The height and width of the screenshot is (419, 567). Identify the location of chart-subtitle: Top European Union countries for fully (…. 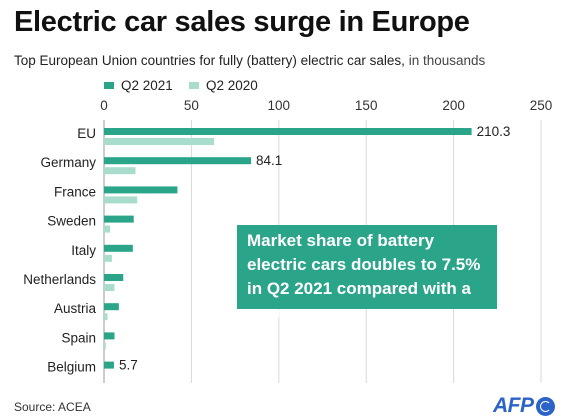
(249, 60).